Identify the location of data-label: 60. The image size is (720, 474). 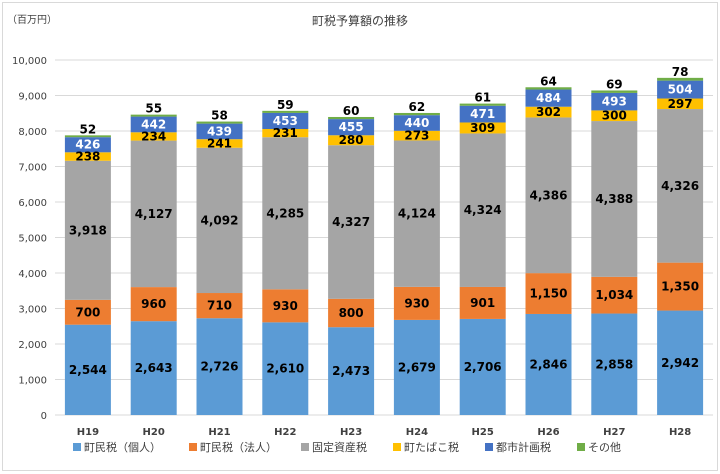
(351, 111).